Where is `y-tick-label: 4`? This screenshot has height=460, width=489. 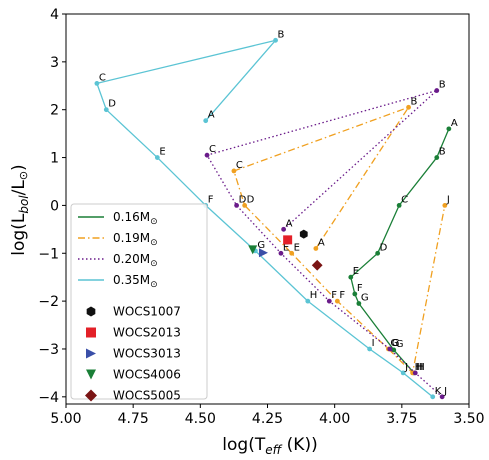
y-tick-label: 4 is located at coordinates (54, 15).